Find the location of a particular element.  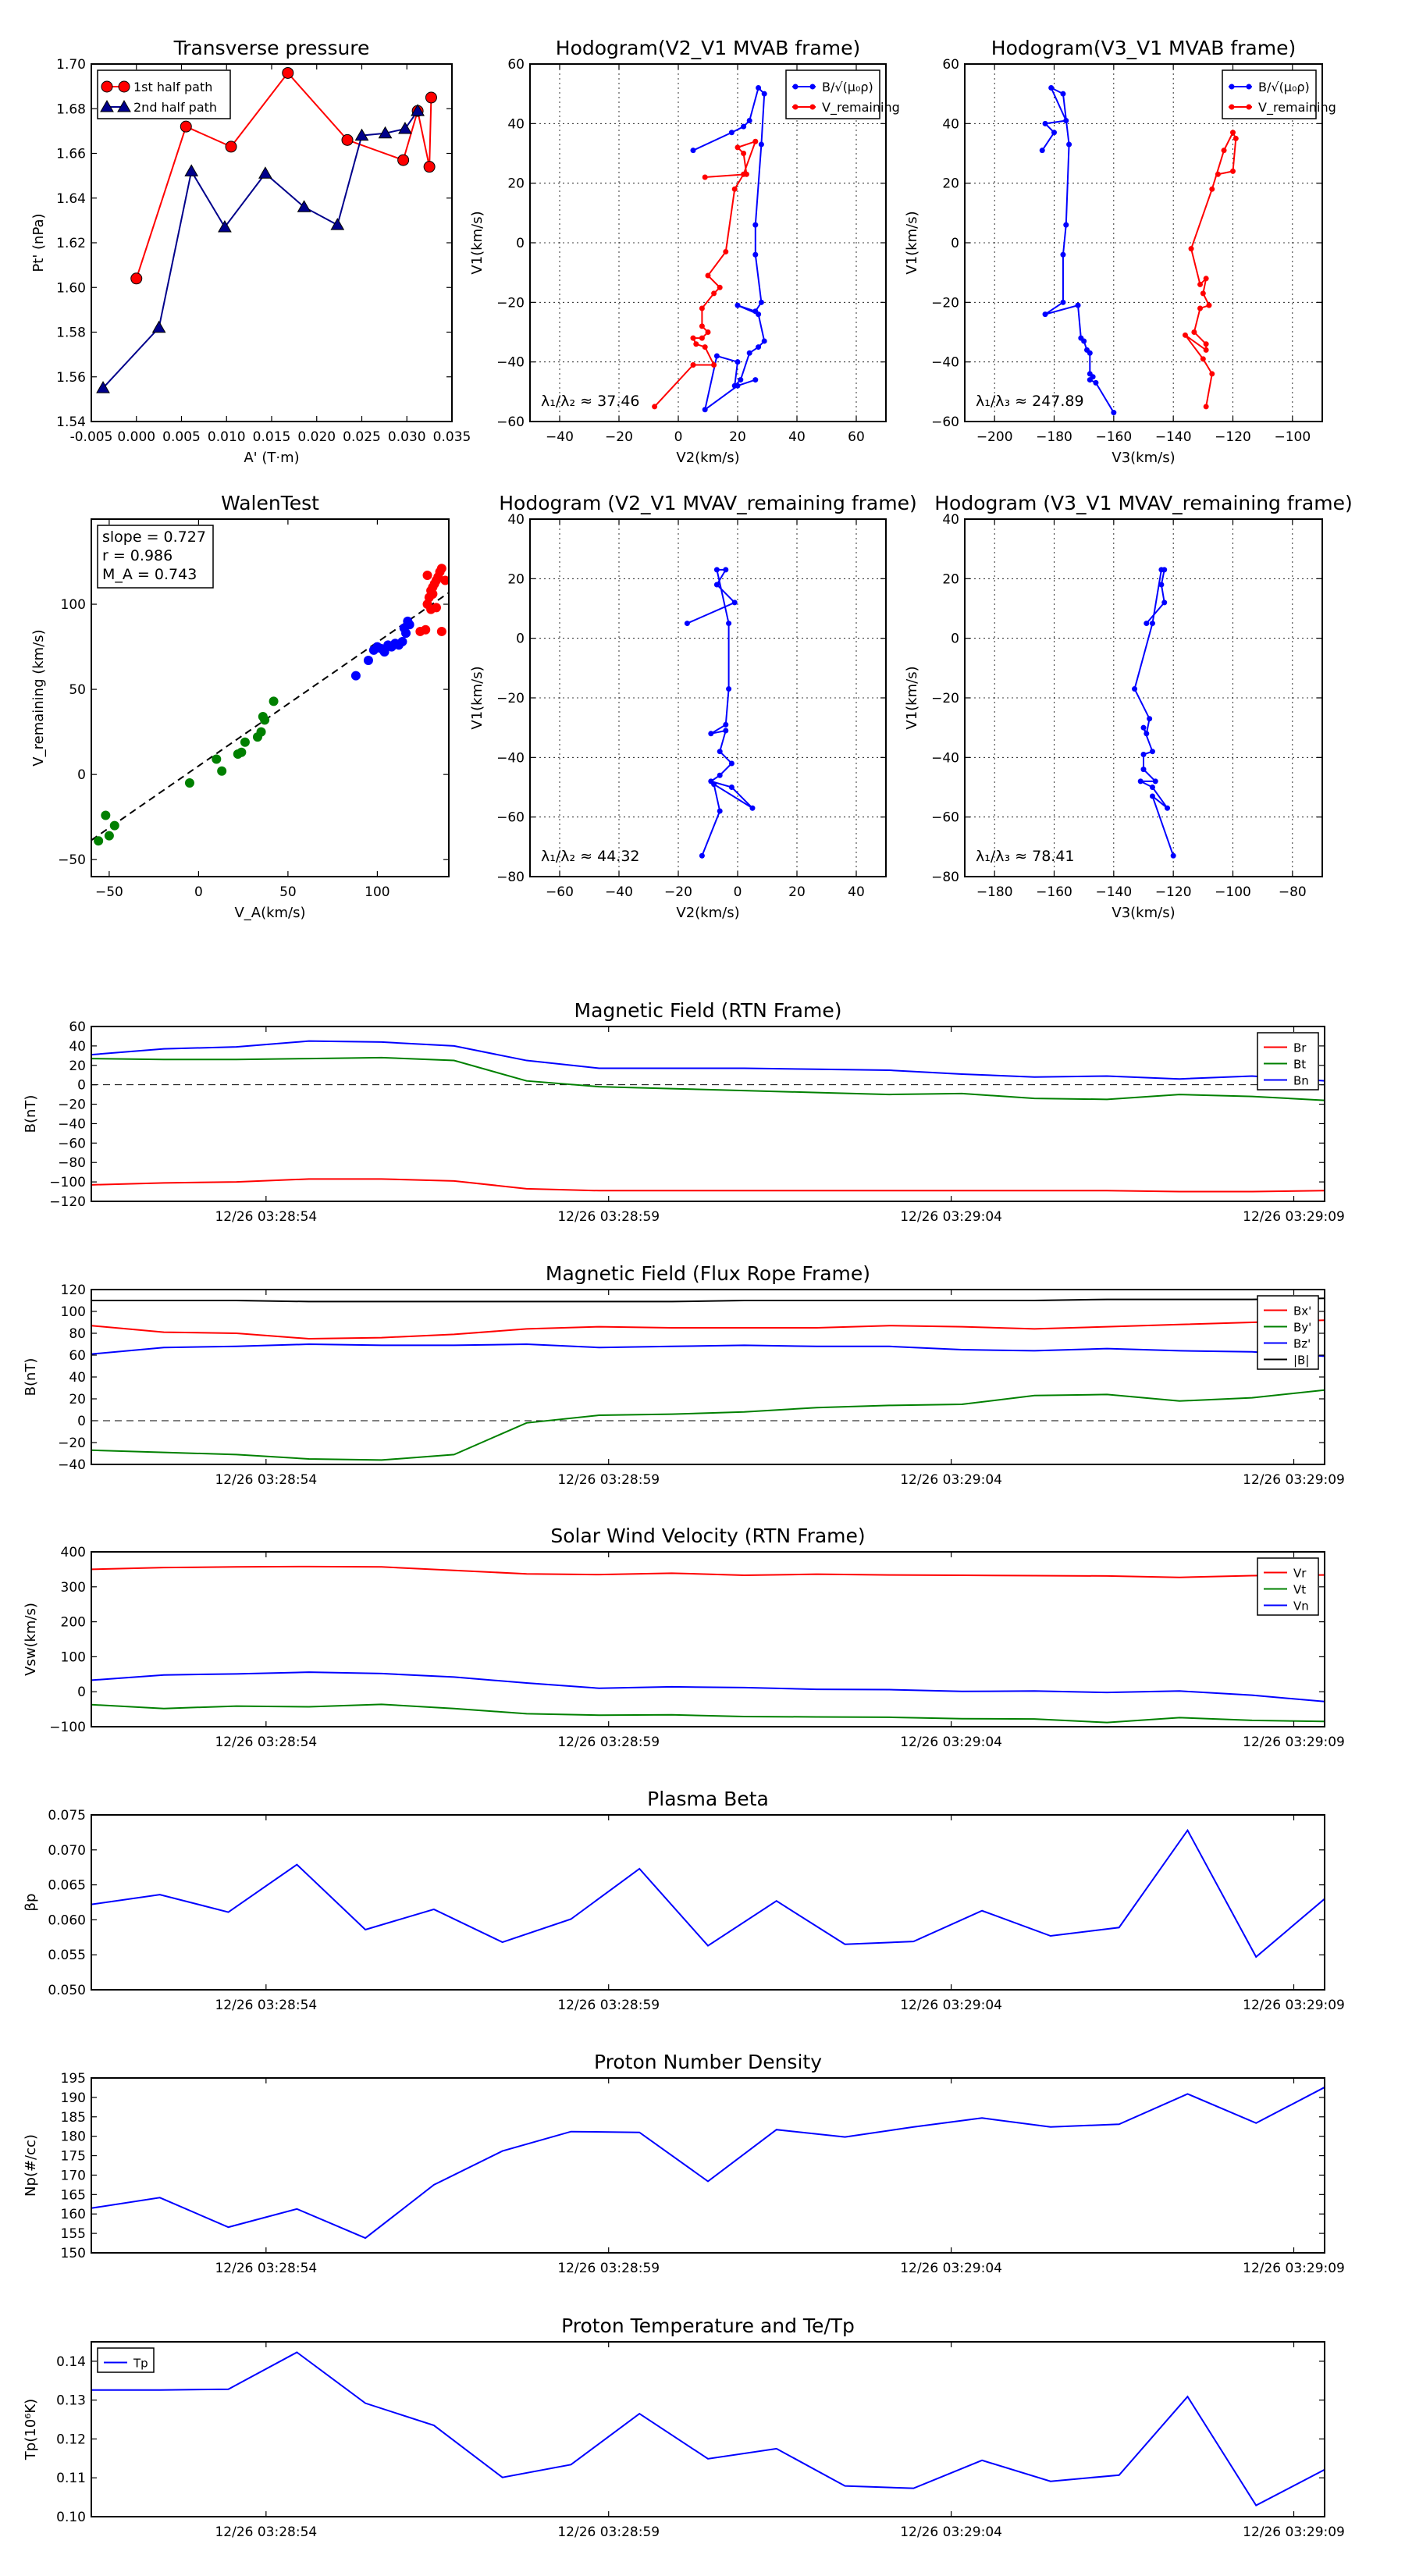

series-line-Vn is located at coordinates (708, 1687).